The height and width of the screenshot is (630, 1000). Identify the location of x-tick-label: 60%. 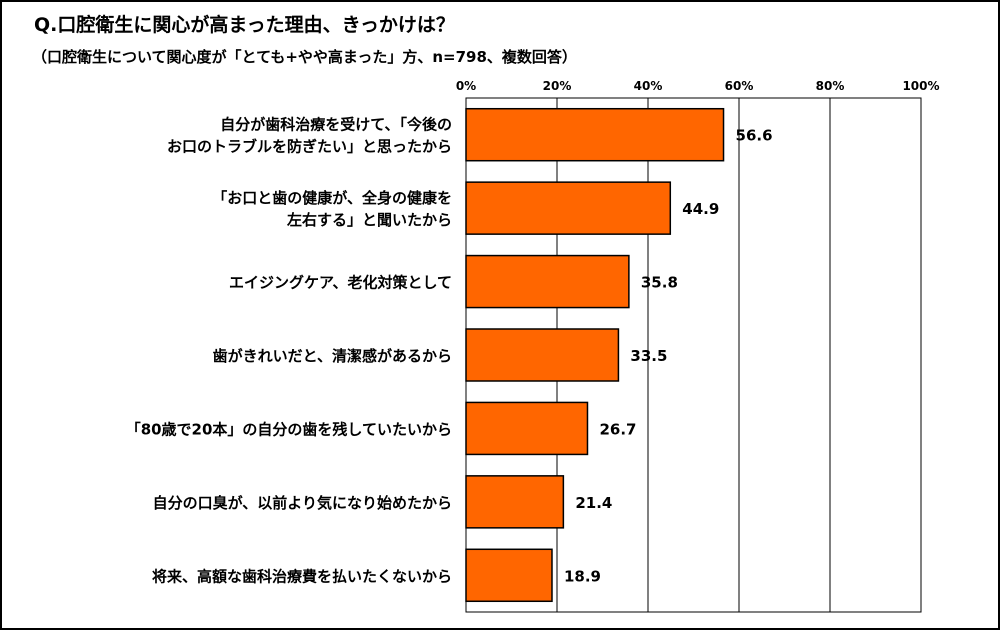
(739, 86).